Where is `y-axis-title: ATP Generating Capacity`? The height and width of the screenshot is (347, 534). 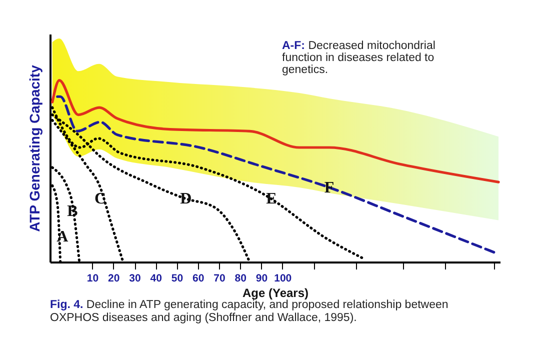
y-axis-title: ATP Generating Capacity is located at coordinates (34, 148).